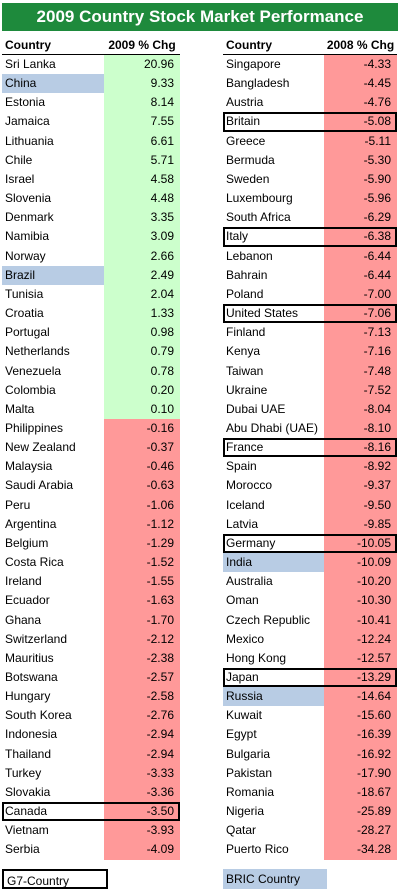 The image size is (400, 893). Describe the element at coordinates (91, 792) in the screenshot. I see `table-row: Slovakia -3.36` at that location.